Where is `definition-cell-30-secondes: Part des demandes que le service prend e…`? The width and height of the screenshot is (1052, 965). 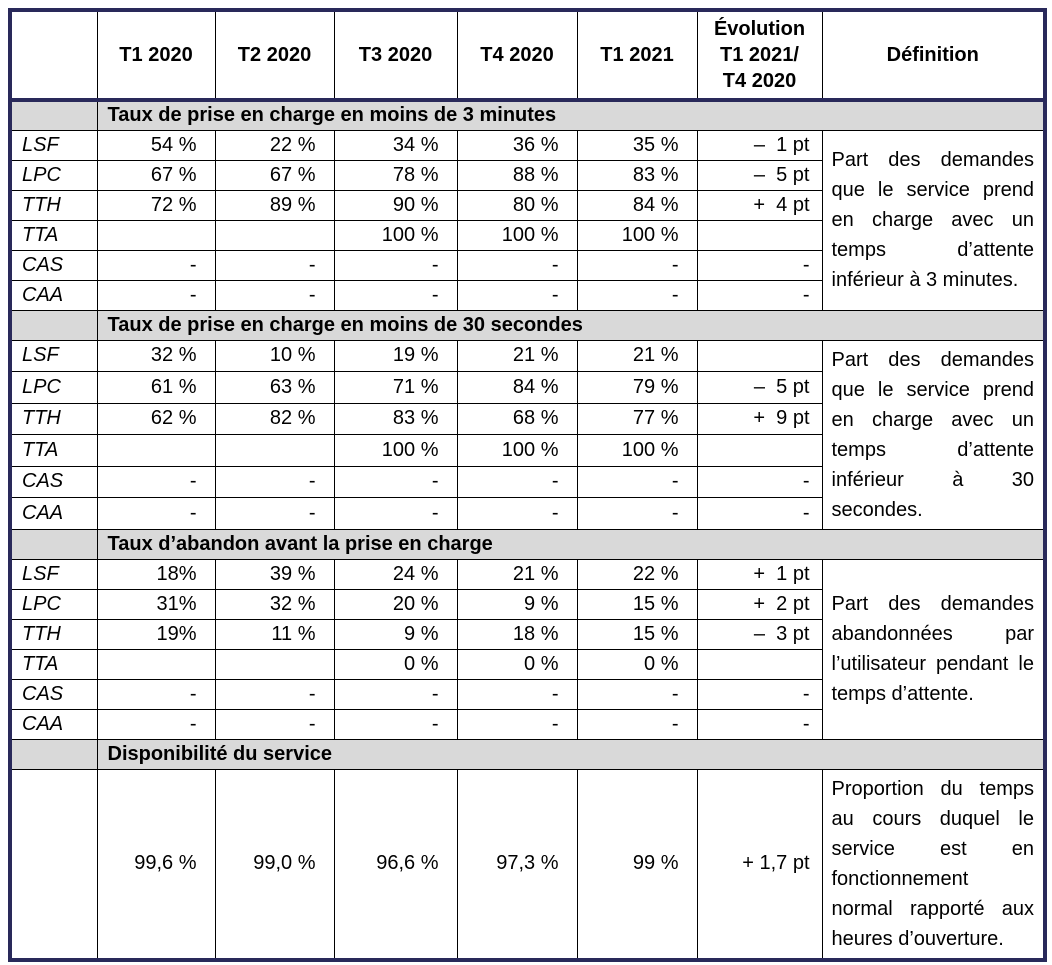
definition-cell-30-secondes: Part des demandes que le service prend e… is located at coordinates (933, 434).